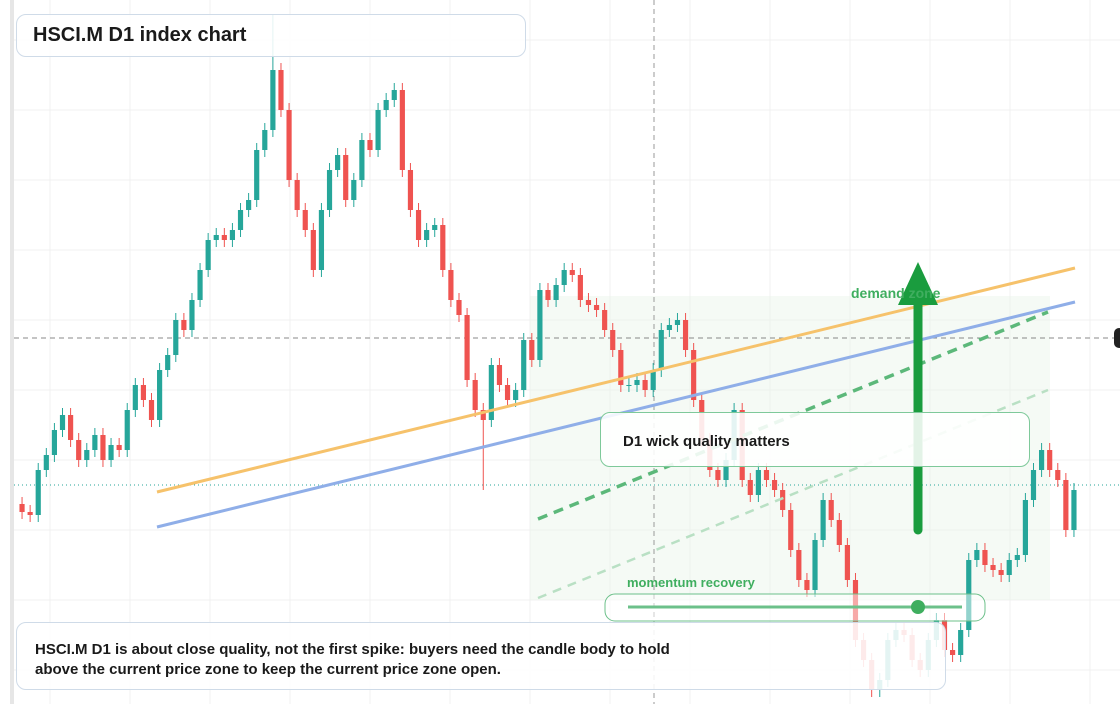  Describe the element at coordinates (815, 439) in the screenshot. I see `callout-box: D1 wick quality matters` at that location.